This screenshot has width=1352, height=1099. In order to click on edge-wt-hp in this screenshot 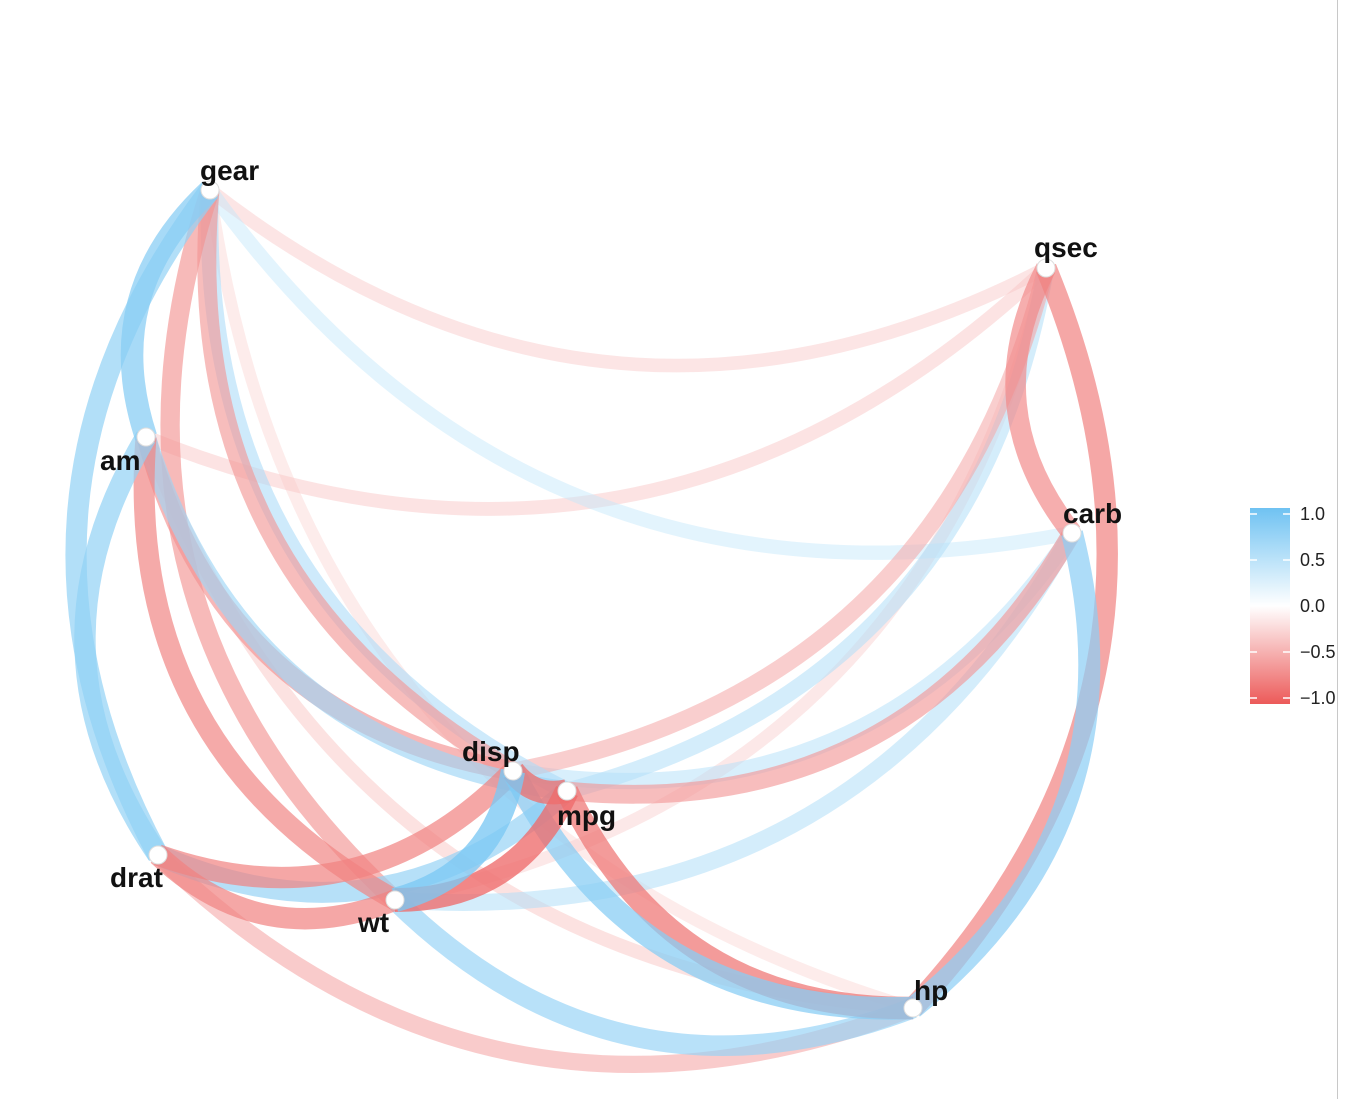, I will do `click(652, 974)`.